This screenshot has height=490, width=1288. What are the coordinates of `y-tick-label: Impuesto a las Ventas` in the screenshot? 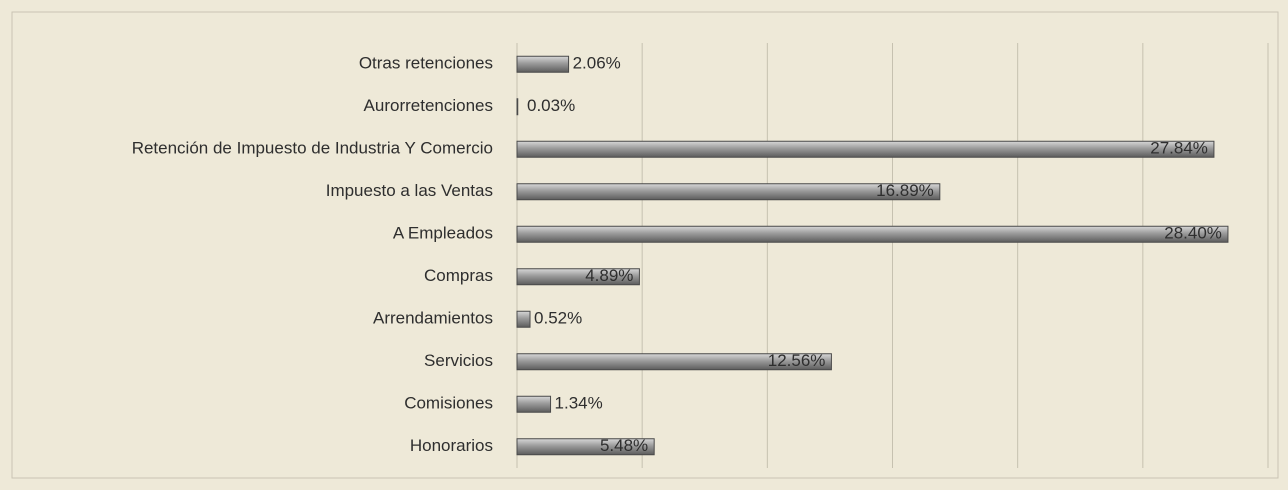 It's located at (409, 190).